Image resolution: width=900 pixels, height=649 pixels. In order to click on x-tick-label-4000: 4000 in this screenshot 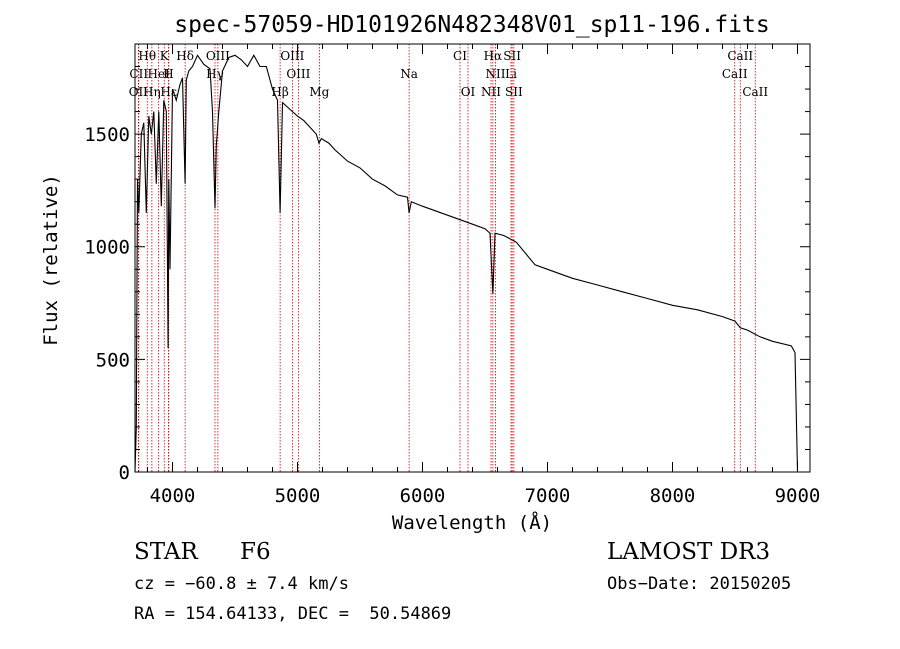, I will do `click(173, 496)`.